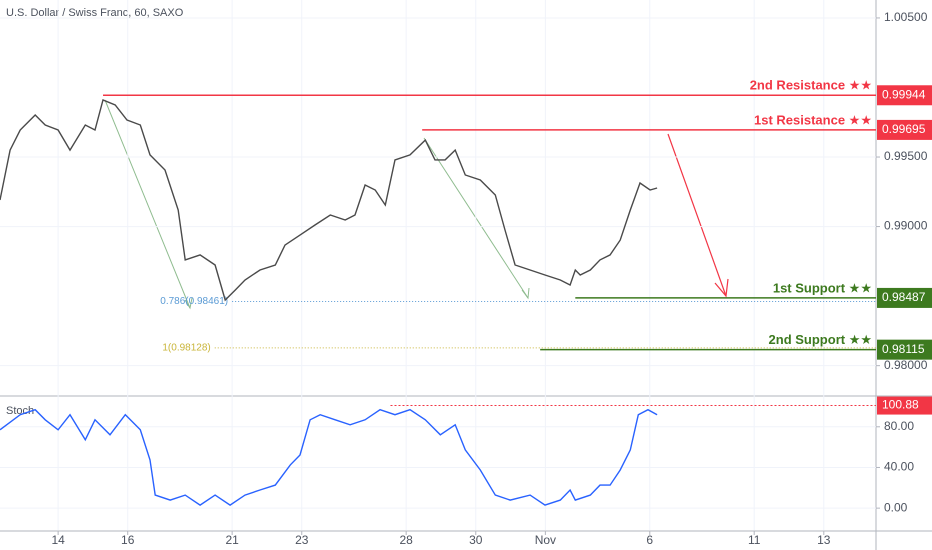 The width and height of the screenshot is (932, 550). I want to click on projection-arrow, so click(697, 215).